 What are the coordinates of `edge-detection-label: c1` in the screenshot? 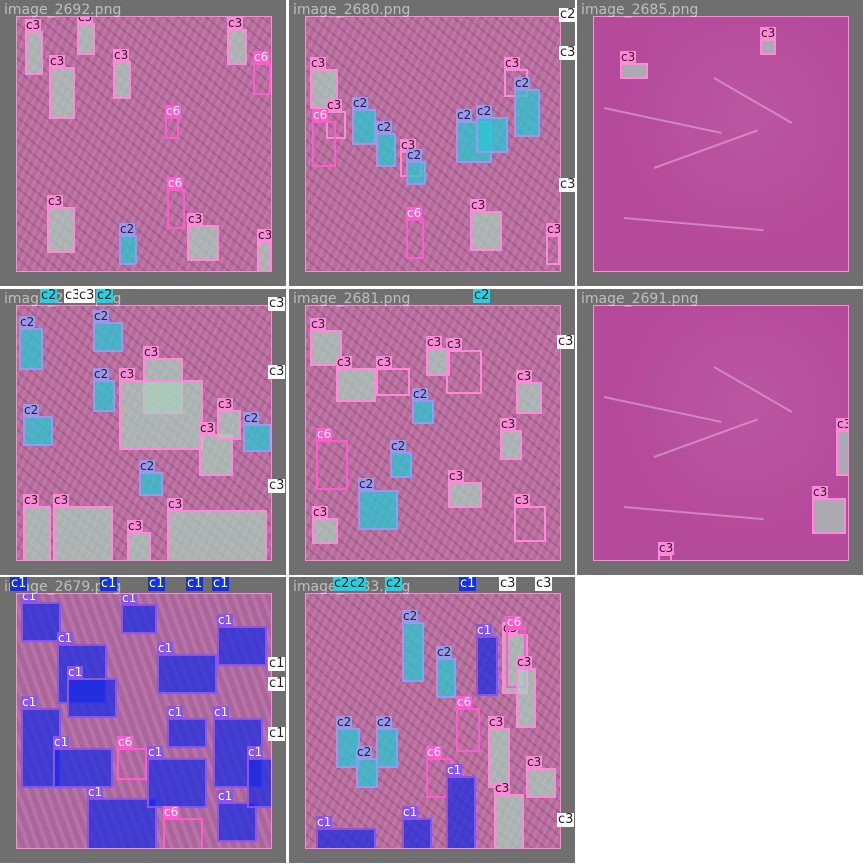 It's located at (277, 733).